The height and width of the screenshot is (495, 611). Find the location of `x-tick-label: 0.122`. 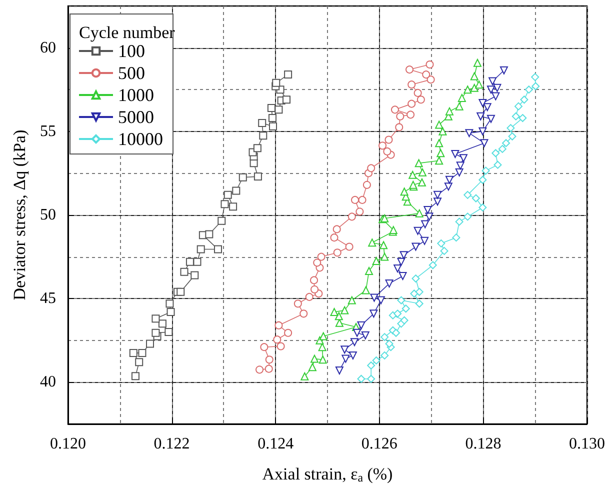

x-tick-label: 0.122 is located at coordinates (172, 444).